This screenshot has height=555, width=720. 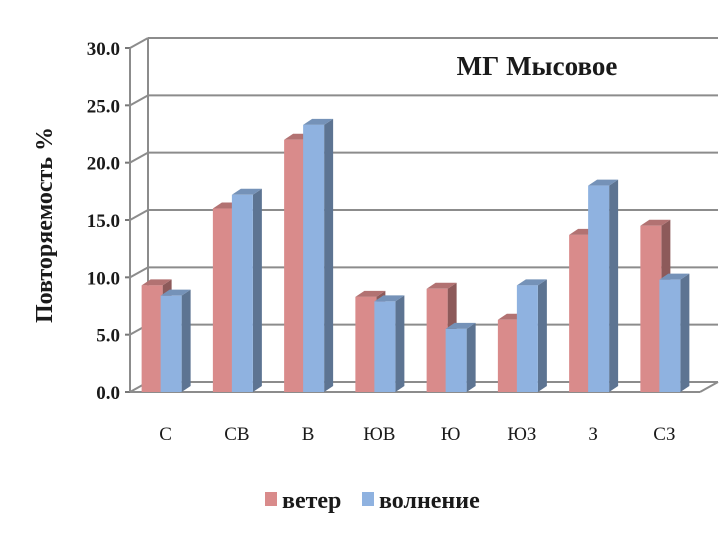 What do you see at coordinates (103, 106) in the screenshot?
I see `y-tick-label: 25.0` at bounding box center [103, 106].